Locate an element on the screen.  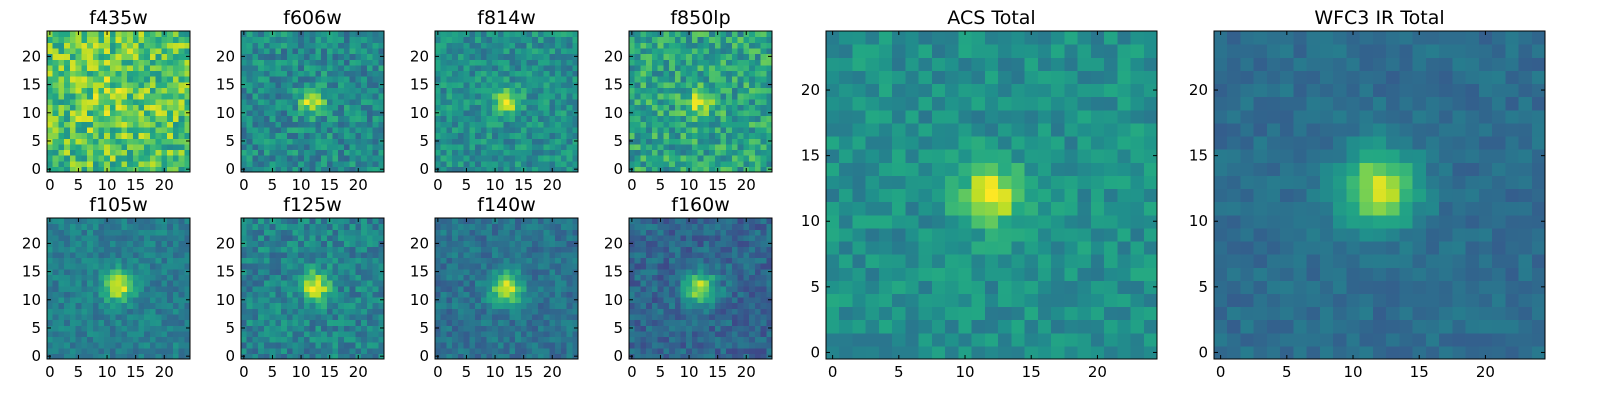
heatmap-cells-f814w is located at coordinates (507, 102).